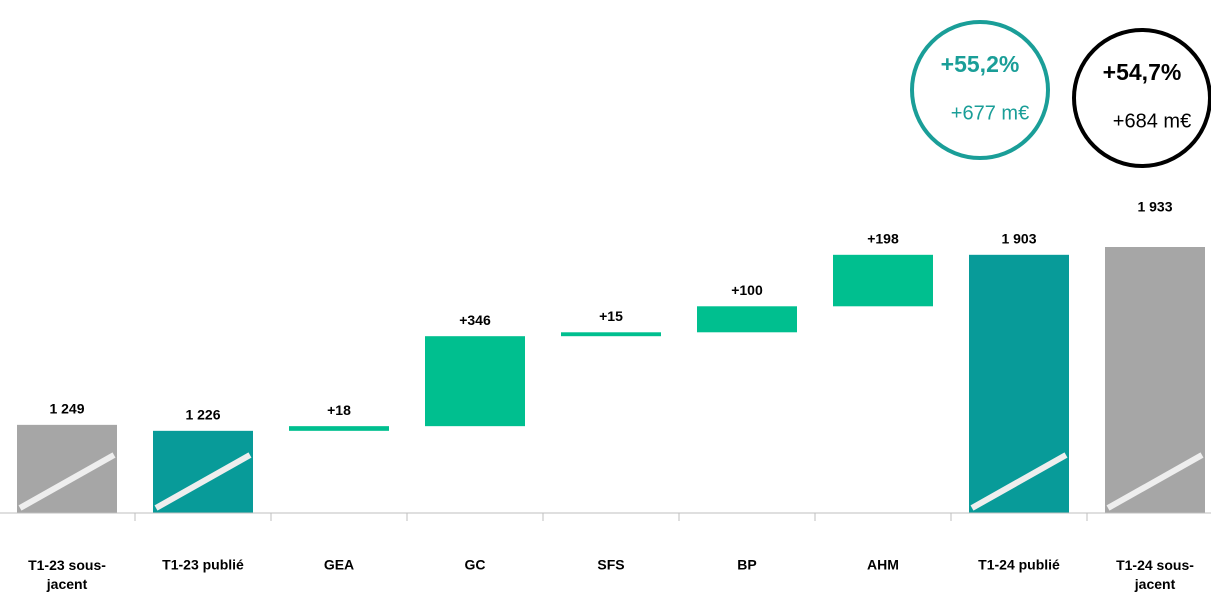  Describe the element at coordinates (203, 565) in the screenshot. I see `x-tick-label: T1-23 publié` at that location.